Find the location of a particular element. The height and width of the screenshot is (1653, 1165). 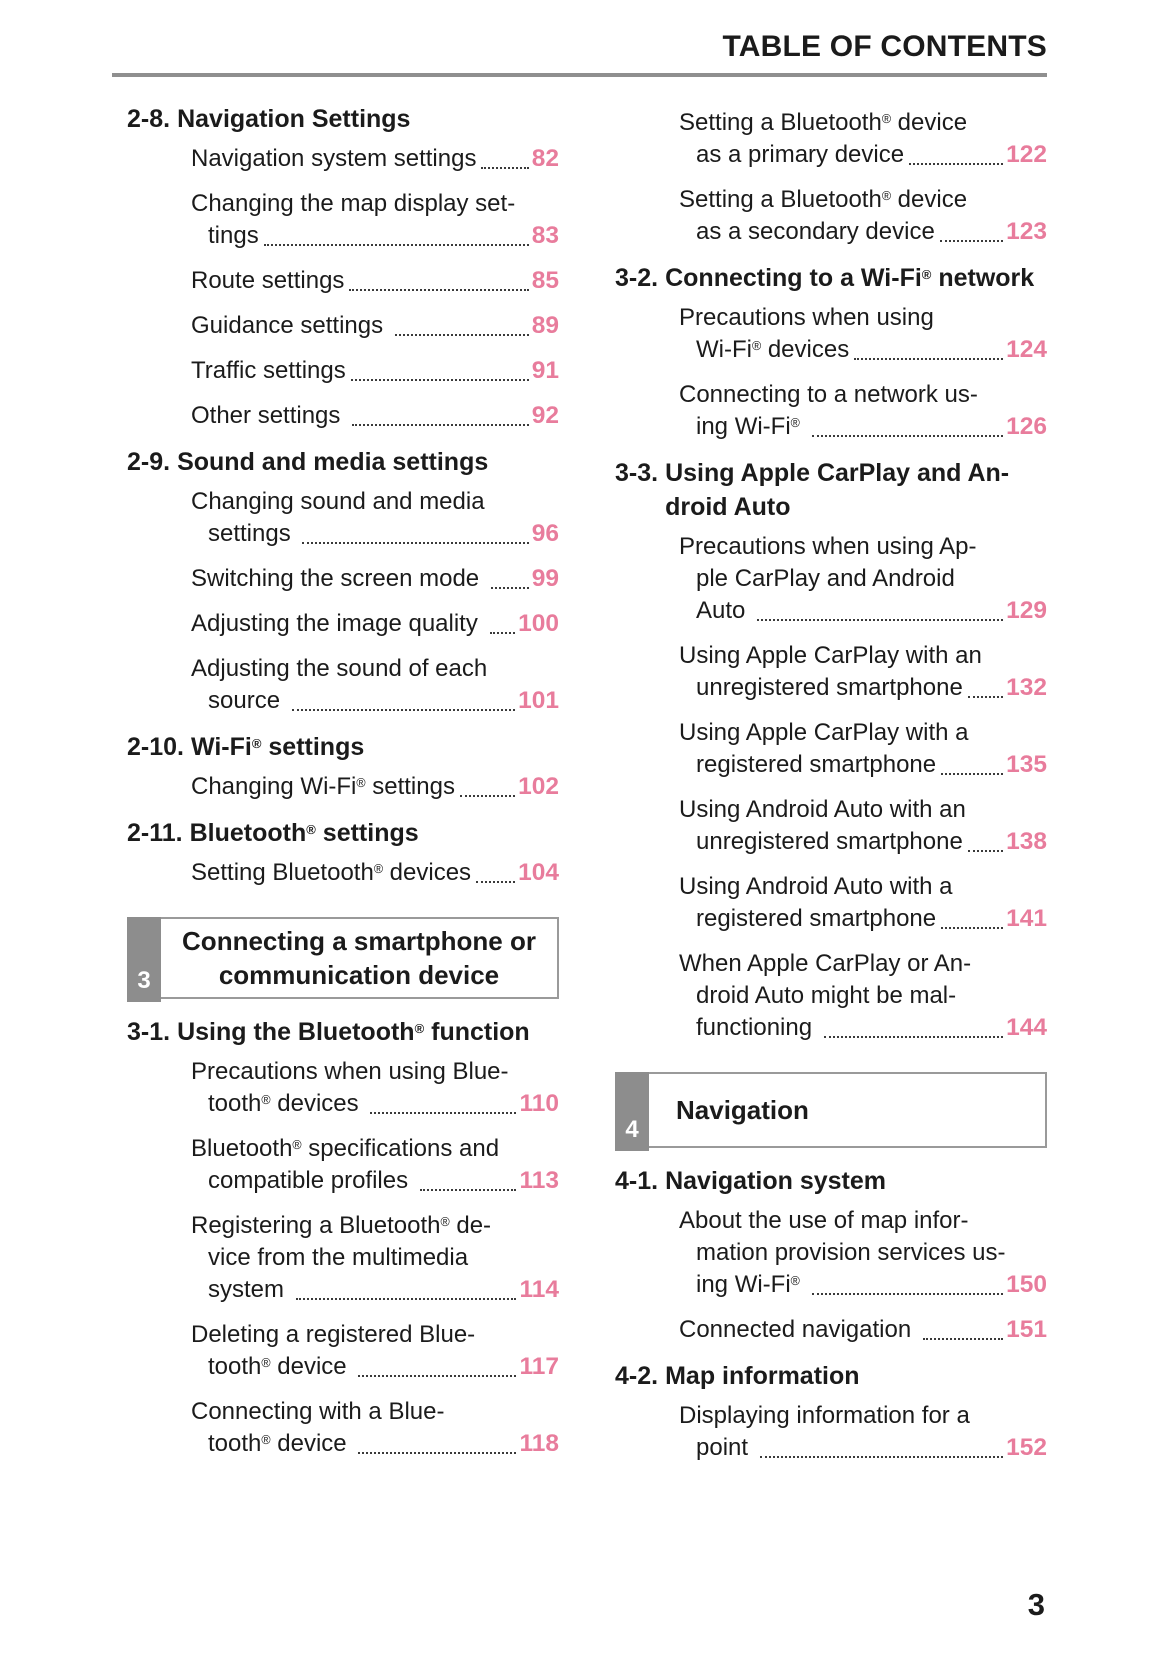

toc-entry-text: Connecting to a network us- is located at coordinates (828, 394).